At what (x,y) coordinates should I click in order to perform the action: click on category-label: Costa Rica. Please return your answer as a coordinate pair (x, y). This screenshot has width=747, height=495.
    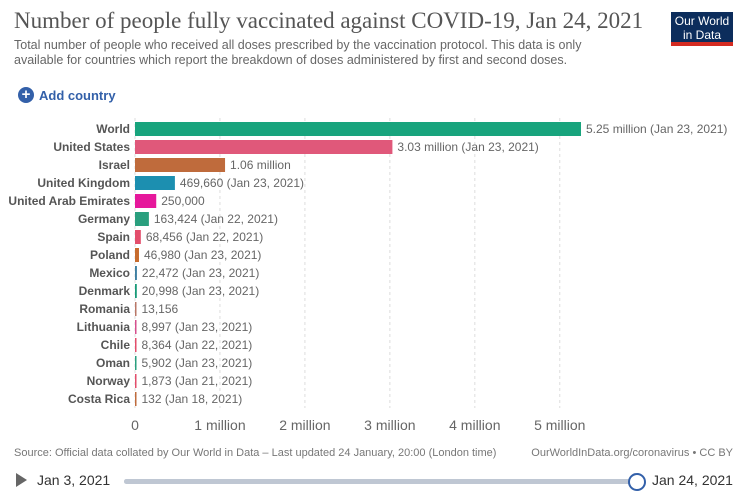
    Looking at the image, I should click on (99, 399).